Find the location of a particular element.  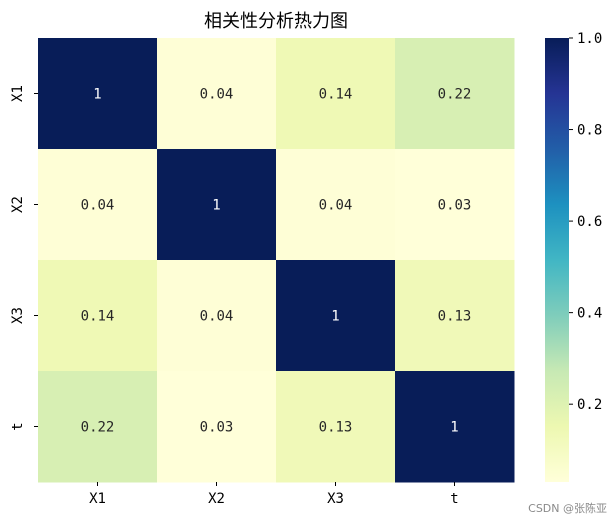

colorbar-tick-label: 0.4 is located at coordinates (589, 314).